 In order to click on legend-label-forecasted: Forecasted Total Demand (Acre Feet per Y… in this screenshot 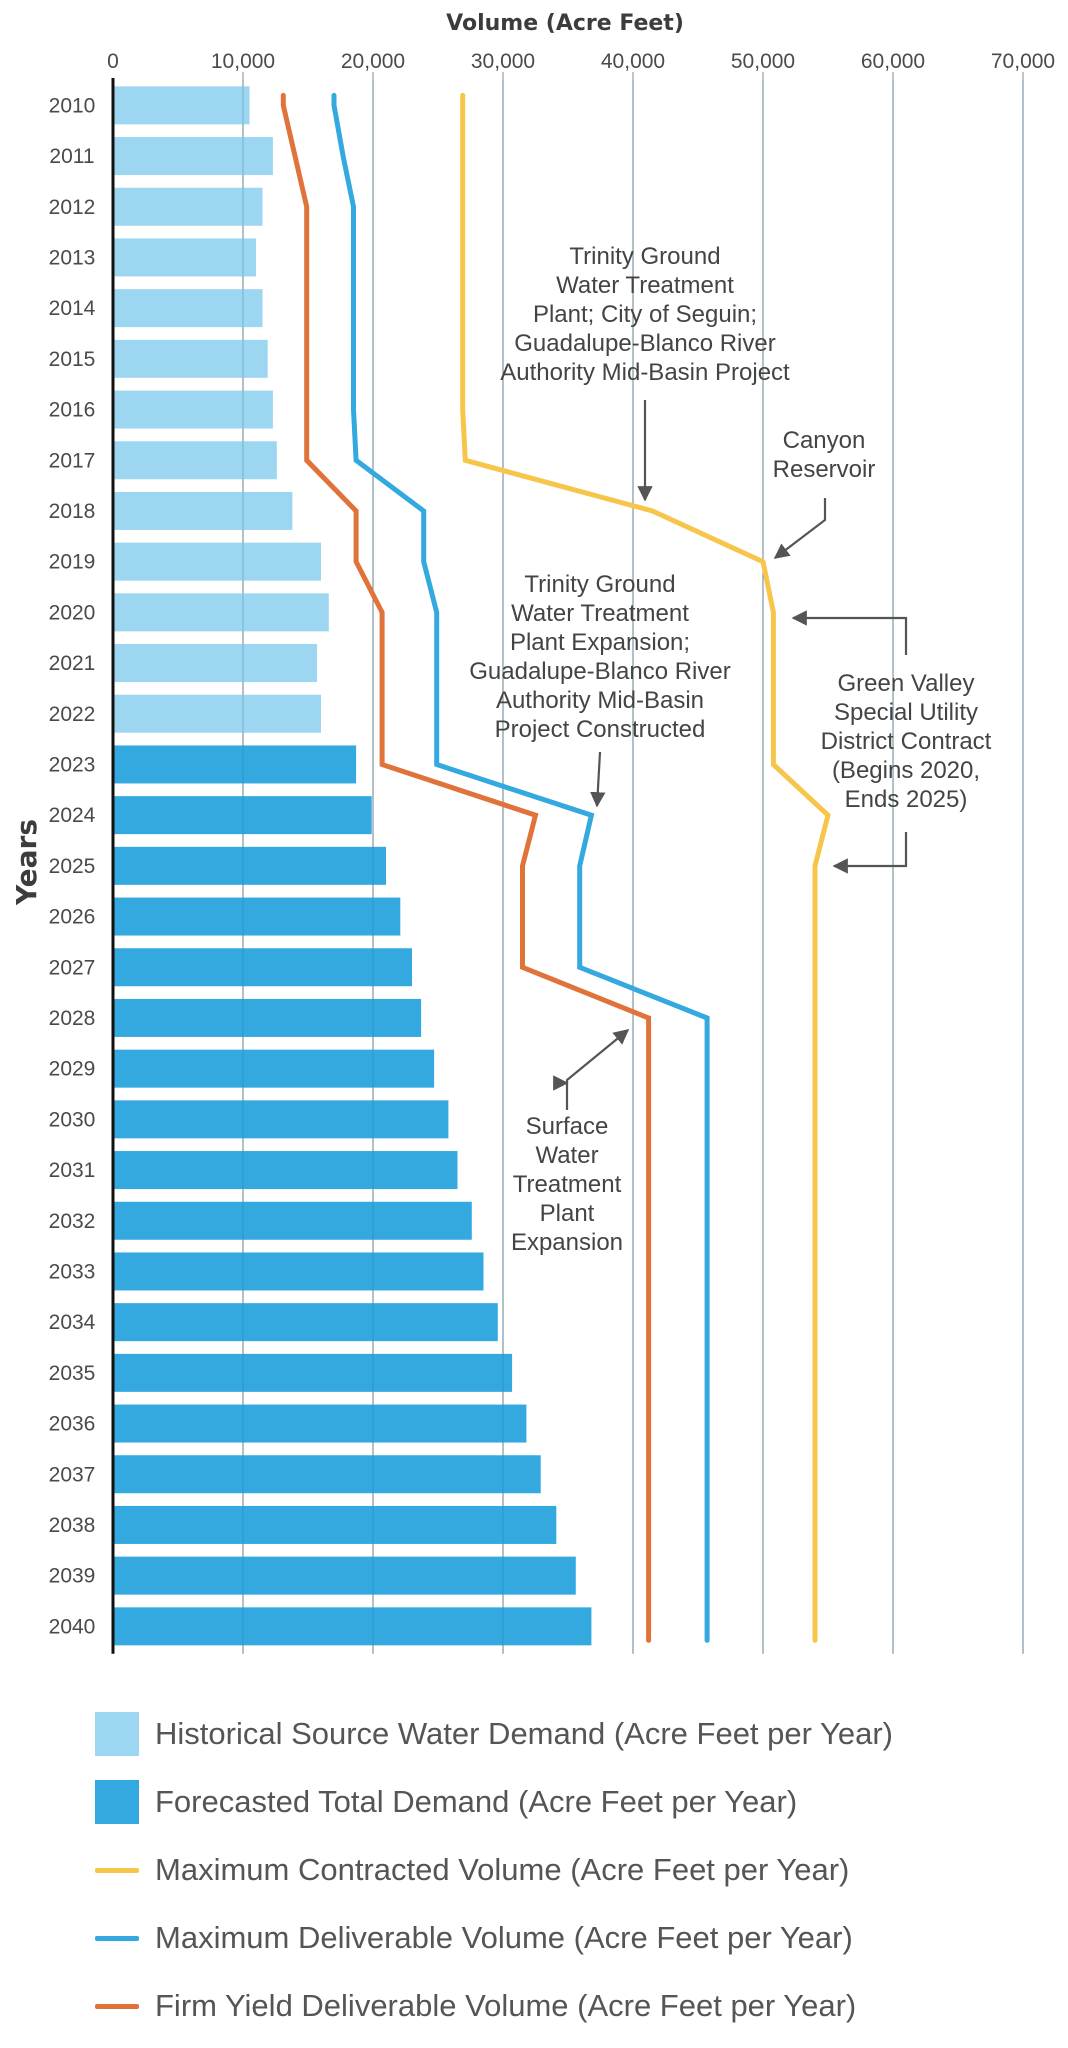, I will do `click(476, 1801)`.